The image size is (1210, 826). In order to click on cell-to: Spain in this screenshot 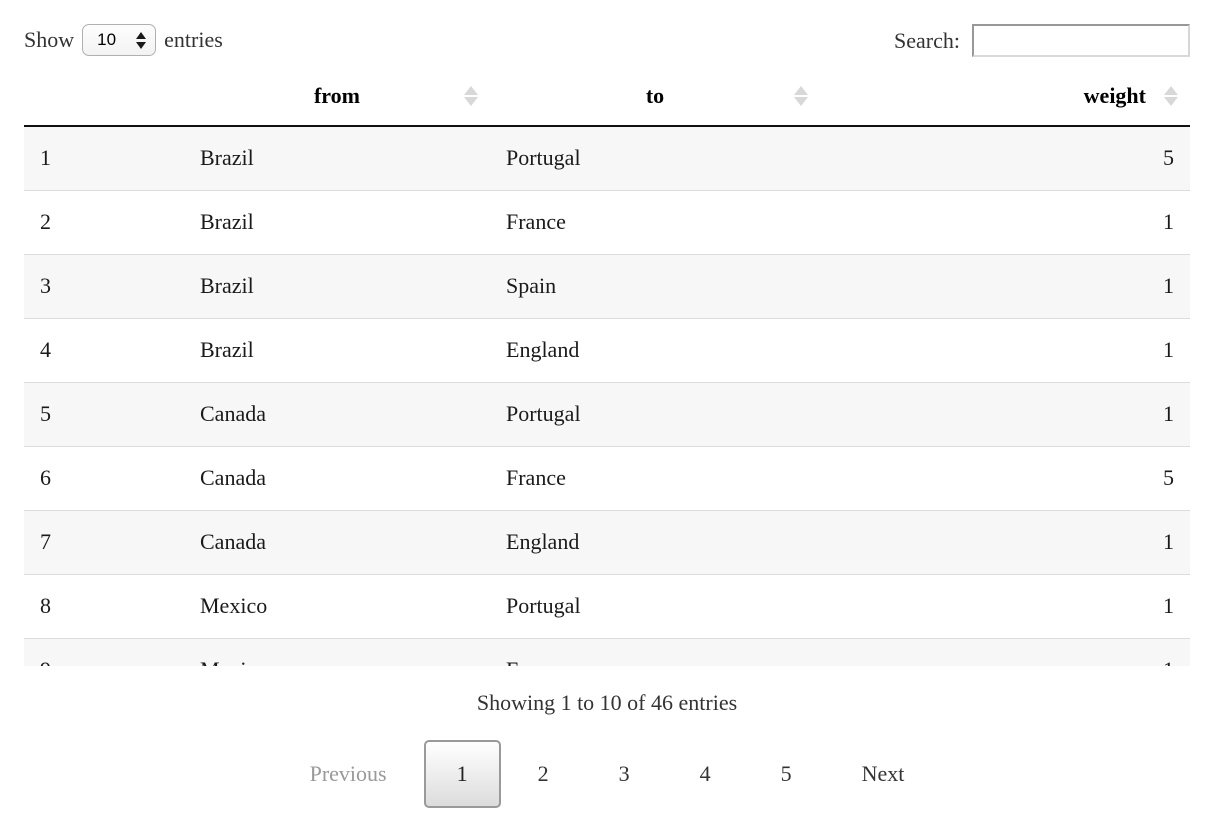, I will do `click(531, 285)`.